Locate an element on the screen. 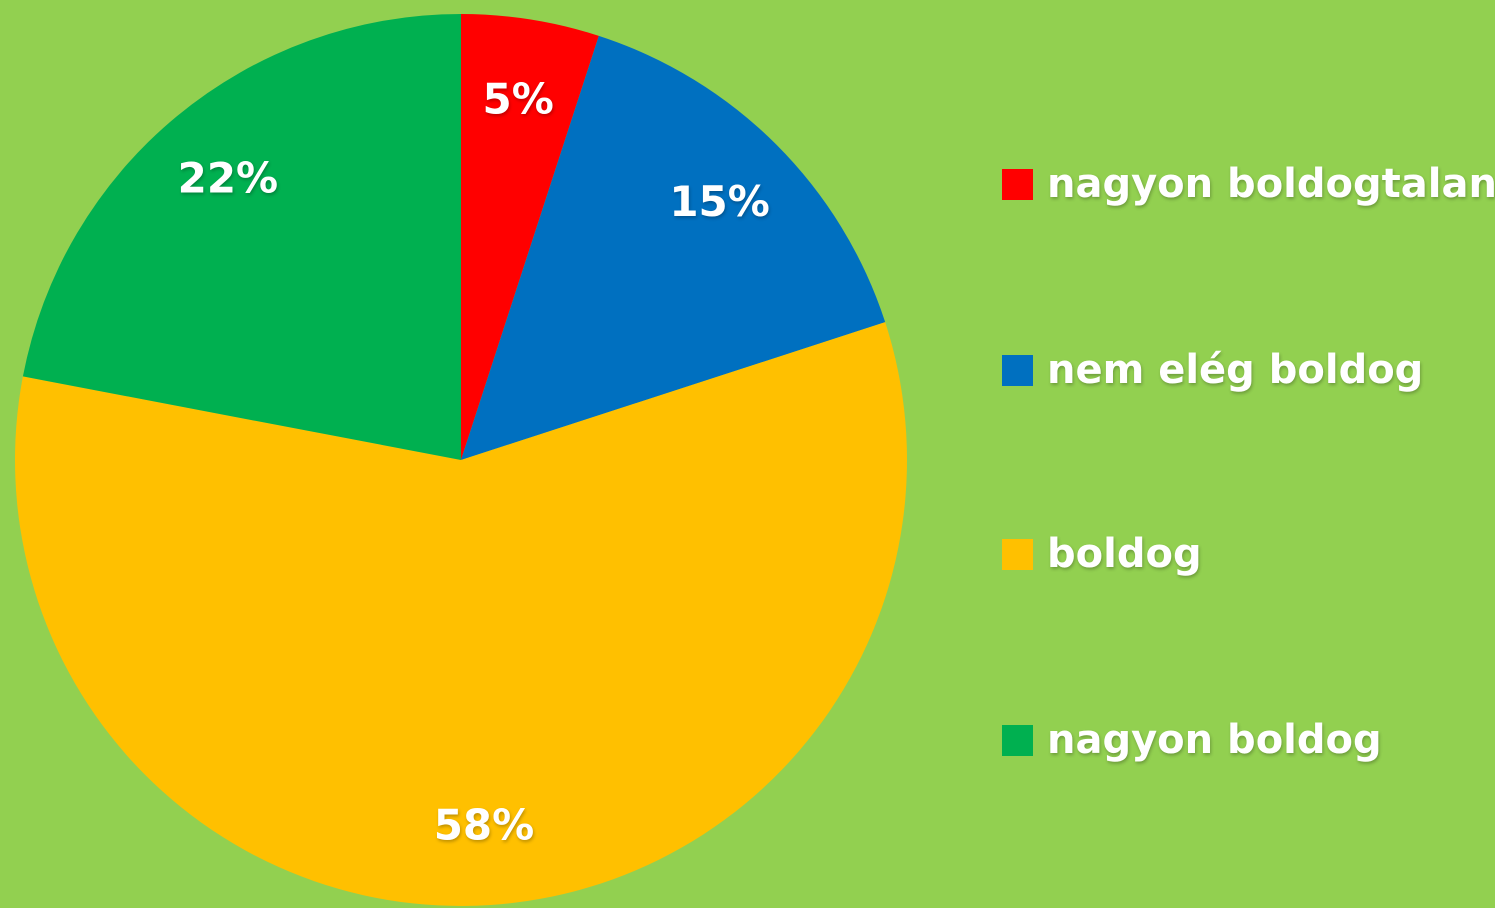 This screenshot has height=908, width=1495. slice-nem-eleg-boldog is located at coordinates (673, 247).